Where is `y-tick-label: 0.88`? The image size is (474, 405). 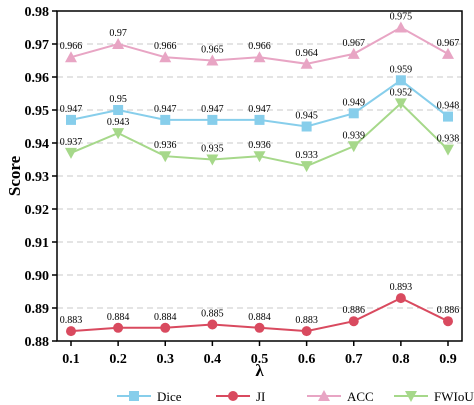 y-tick-label: 0.88 is located at coordinates (37, 342).